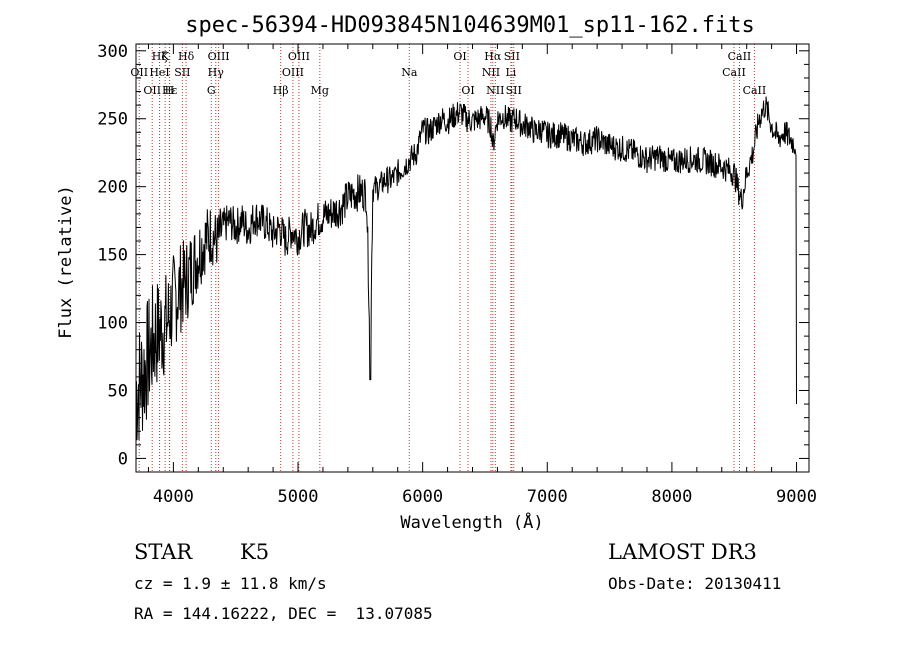 This screenshot has width=900, height=649. What do you see at coordinates (510, 72) in the screenshot?
I see `marker-label: Li` at bounding box center [510, 72].